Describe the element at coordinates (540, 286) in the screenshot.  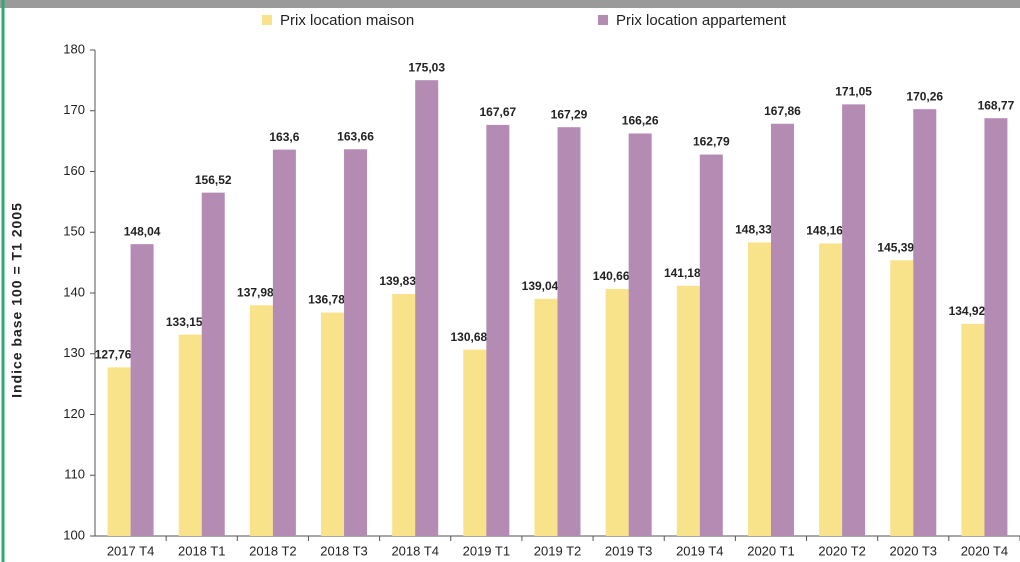
I see `value-label: 139,04` at that location.